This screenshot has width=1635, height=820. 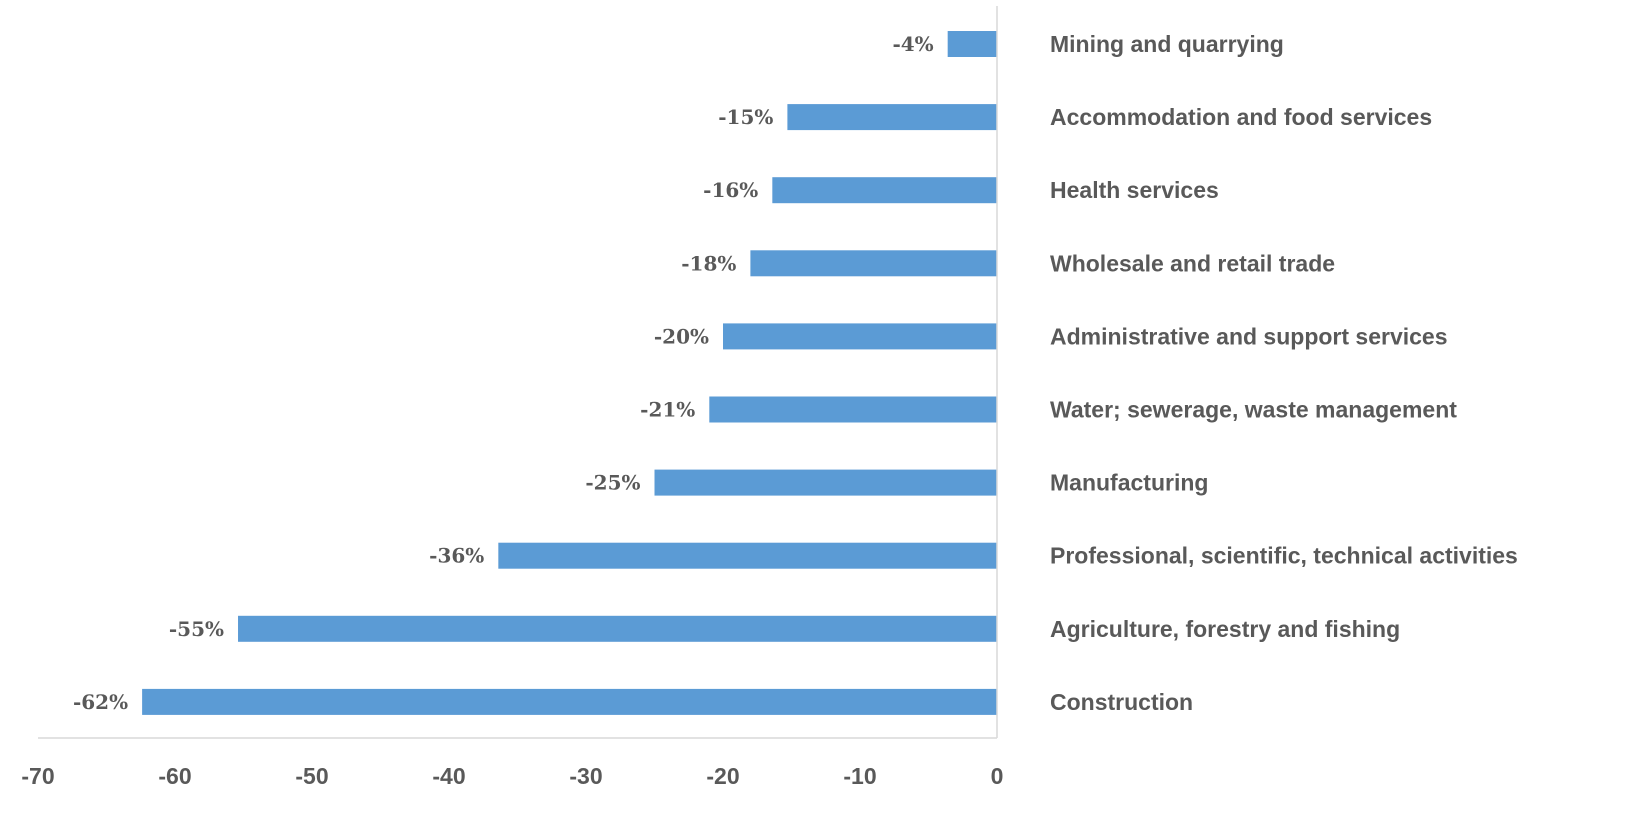 I want to click on category-label: Wholesale and retail trade, so click(x=1192, y=263).